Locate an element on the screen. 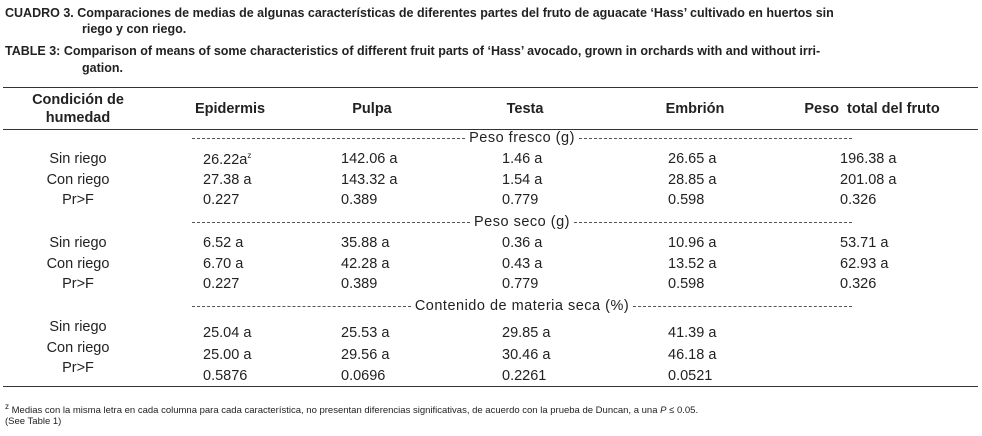  cell-value: 25.53 a is located at coordinates (365, 333).